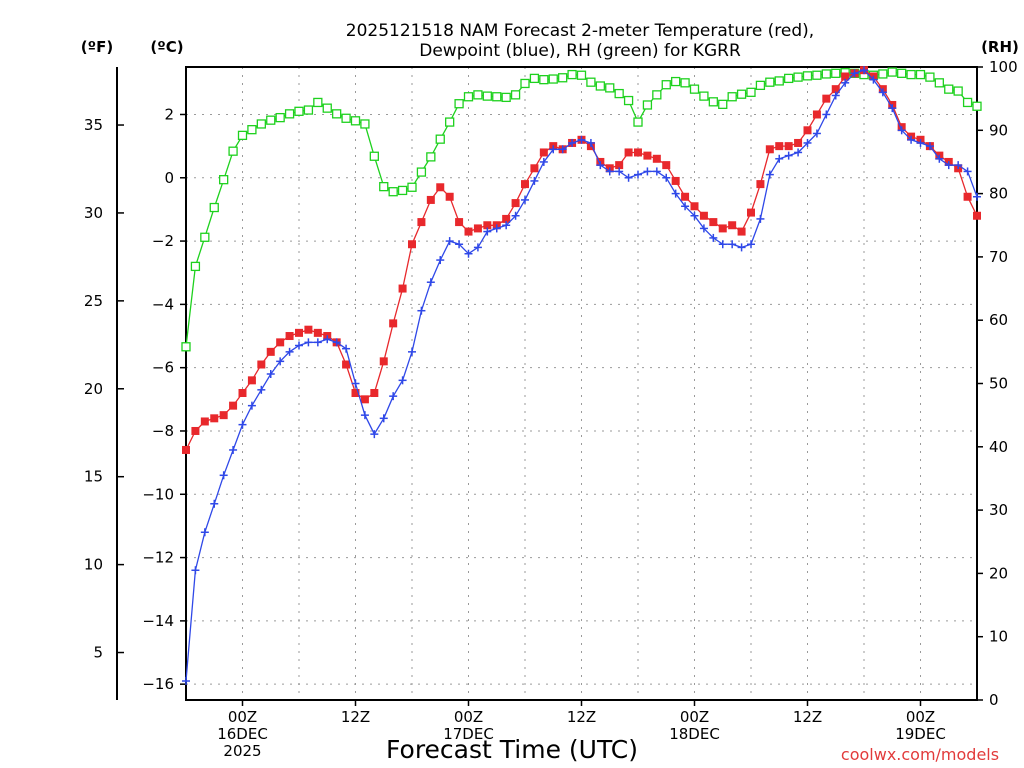  Describe the element at coordinates (242, 734) in the screenshot. I see `x-tick-label: 16DEC` at that location.